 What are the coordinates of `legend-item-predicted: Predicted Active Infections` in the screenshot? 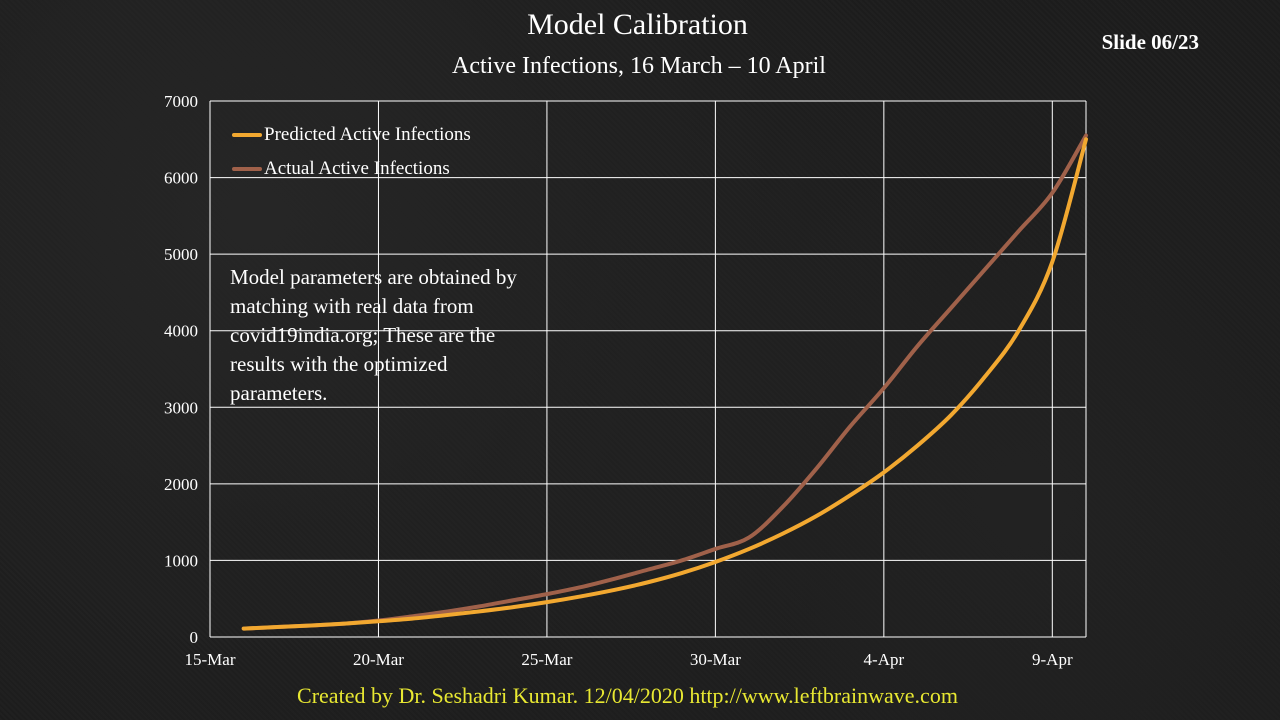 It's located at (351, 135).